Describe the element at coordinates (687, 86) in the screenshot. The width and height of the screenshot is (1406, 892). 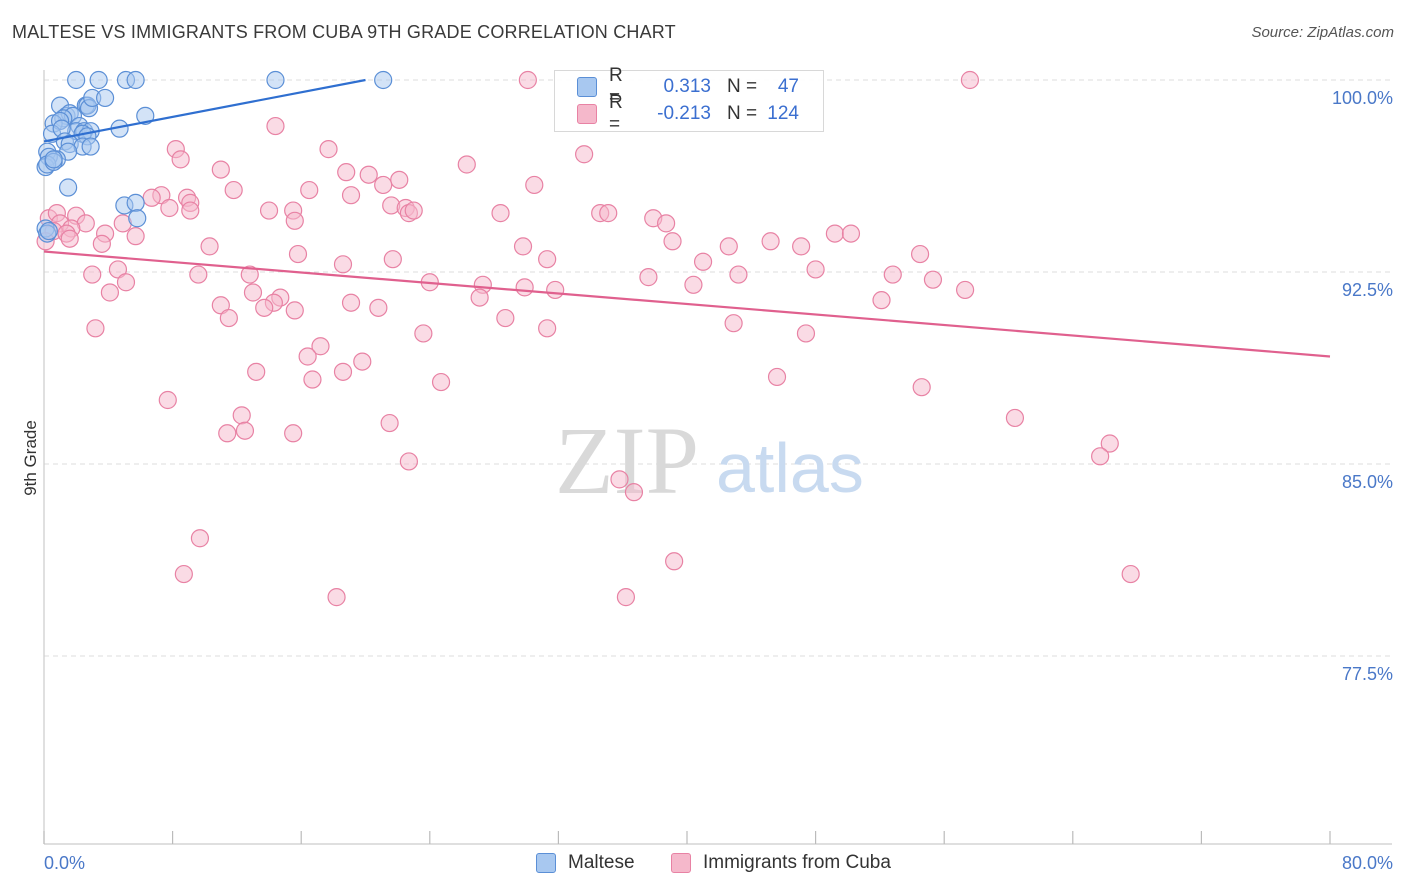
I see `r-value: 0.313` at that location.